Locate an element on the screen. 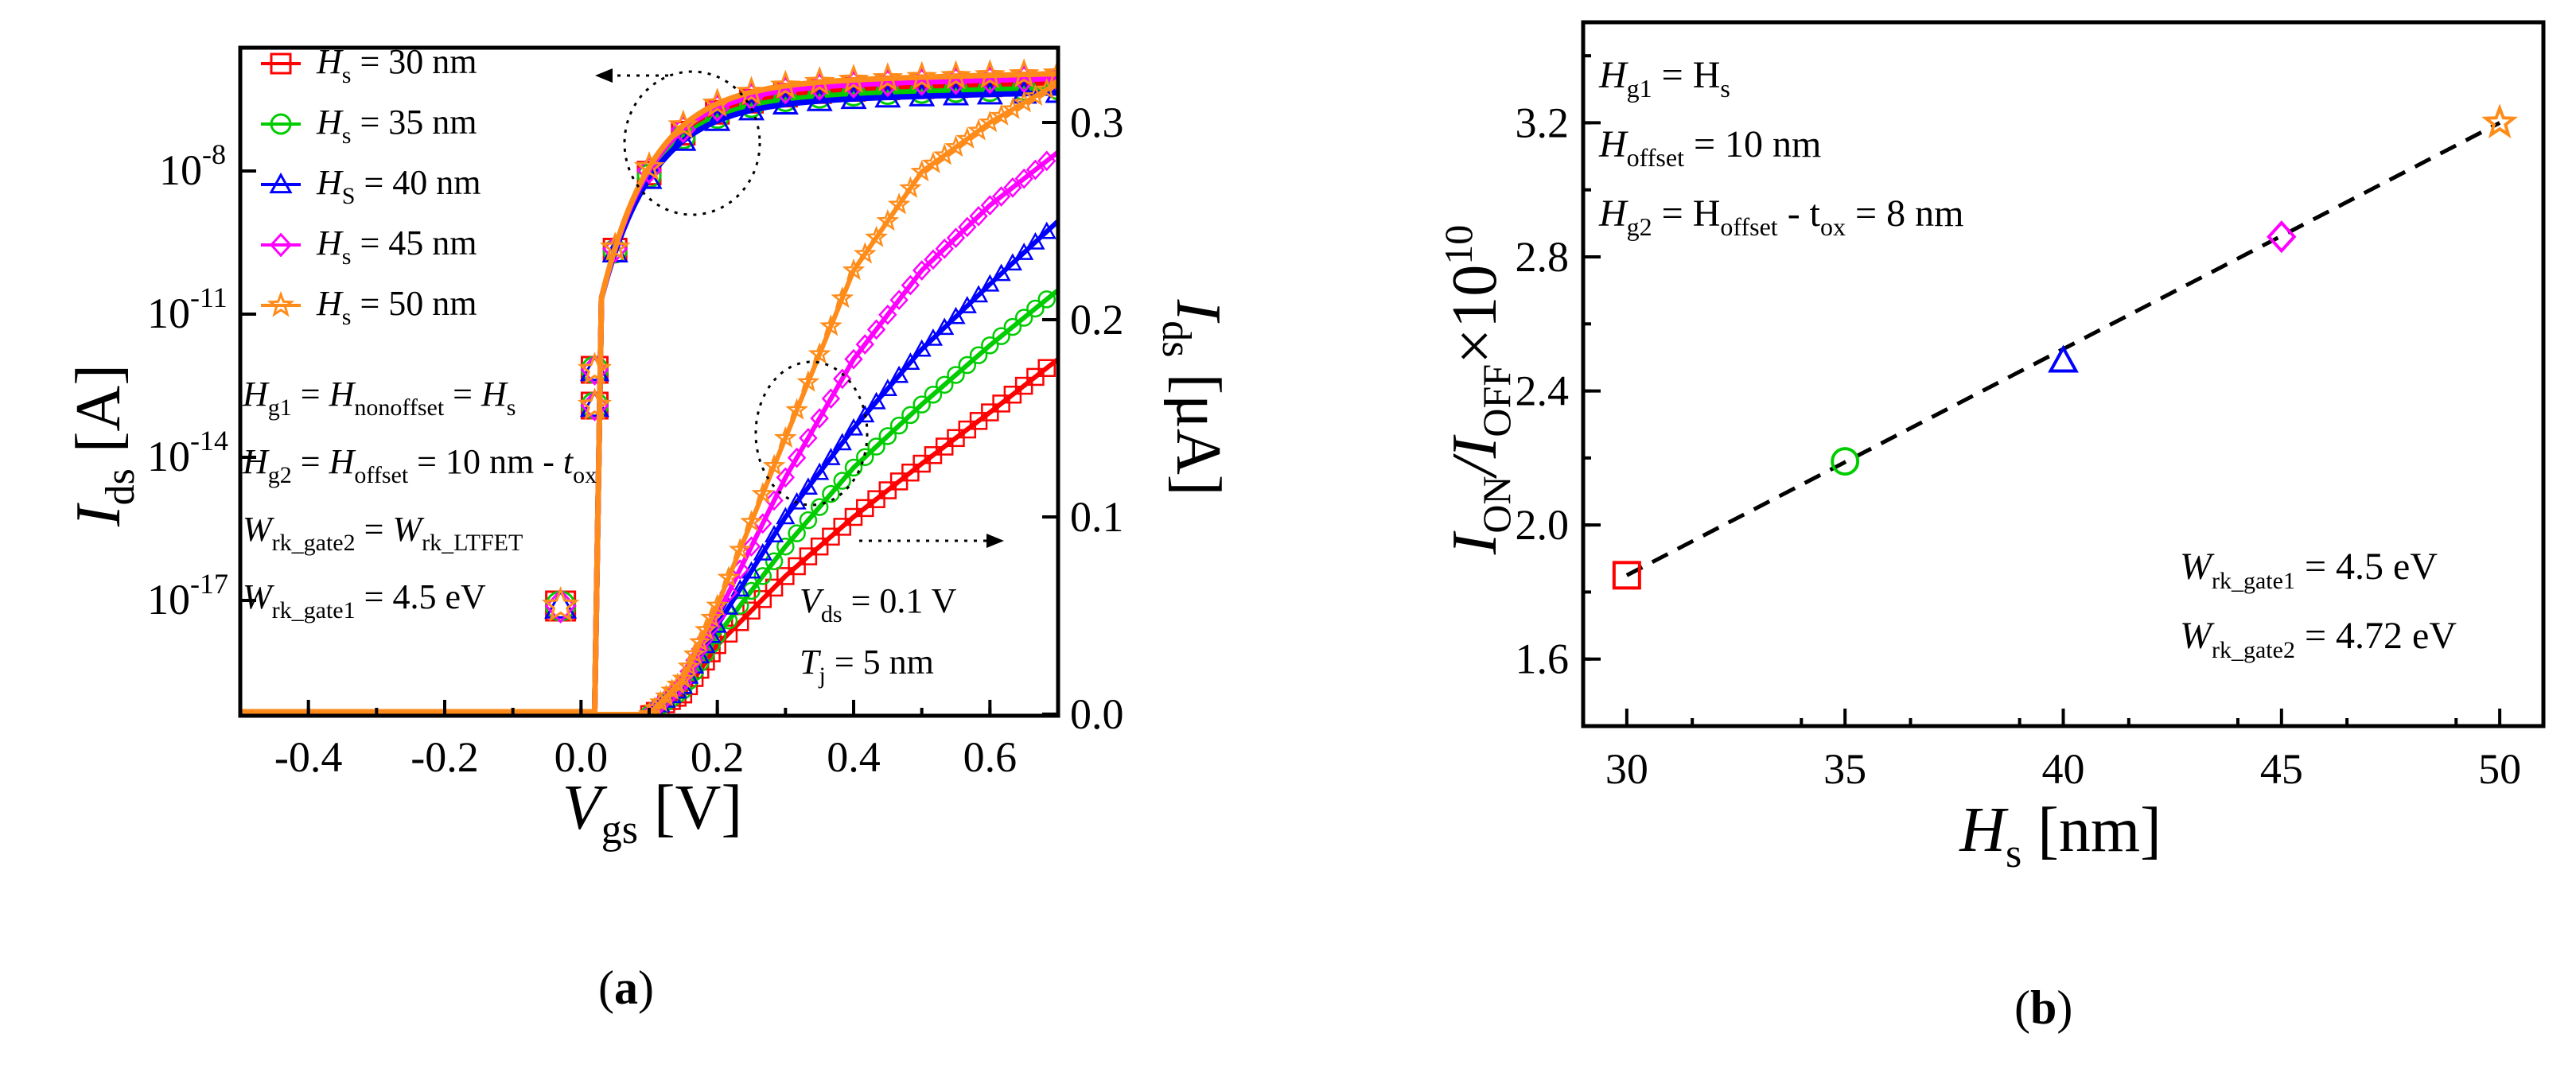  x-tick-label: 40 is located at coordinates (2064, 769).